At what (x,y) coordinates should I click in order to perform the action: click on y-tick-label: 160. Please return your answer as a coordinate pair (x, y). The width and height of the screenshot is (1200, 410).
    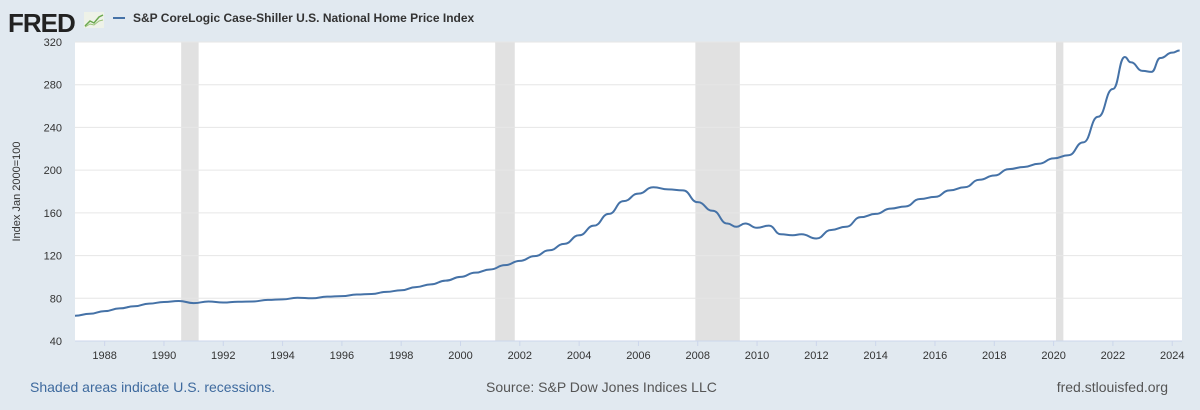
    Looking at the image, I should click on (53, 214).